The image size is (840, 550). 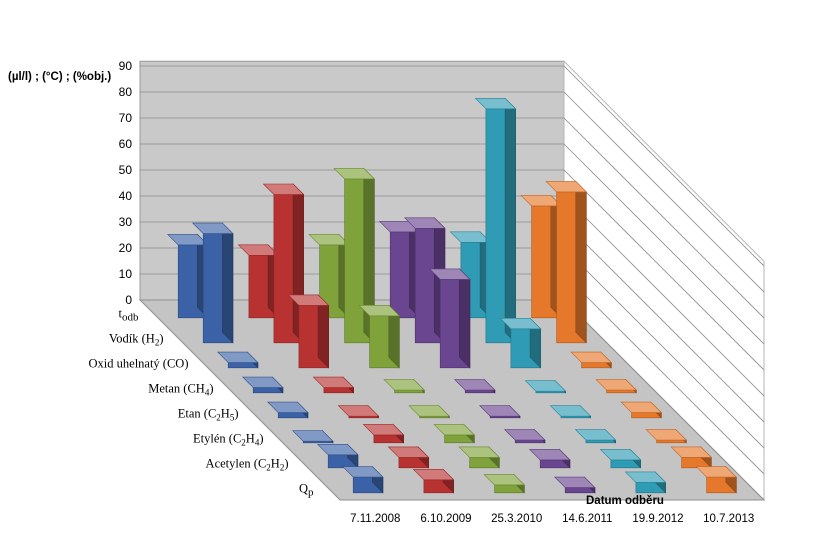 I want to click on series-label: Etan (C2H5), so click(x=208, y=415).